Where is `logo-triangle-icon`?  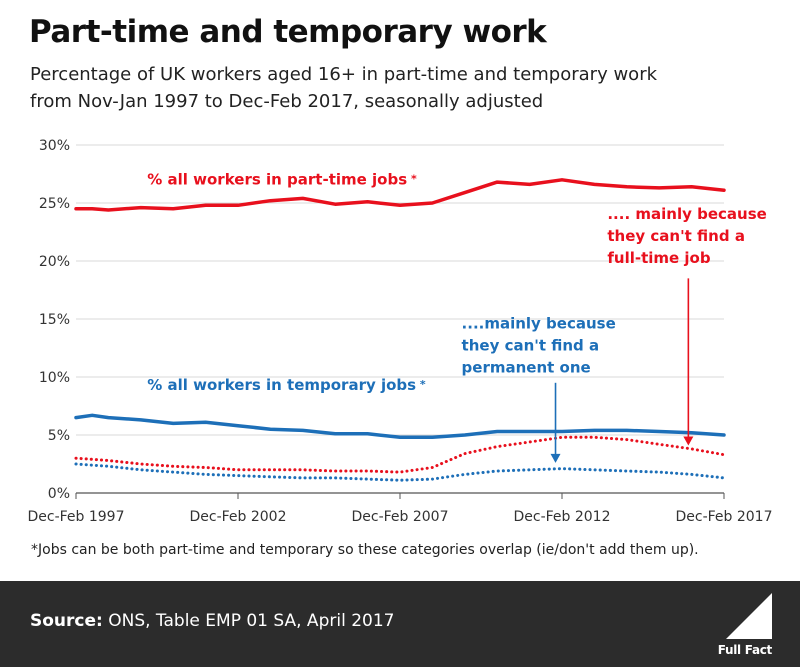
logo-triangle-icon is located at coordinates (749, 616).